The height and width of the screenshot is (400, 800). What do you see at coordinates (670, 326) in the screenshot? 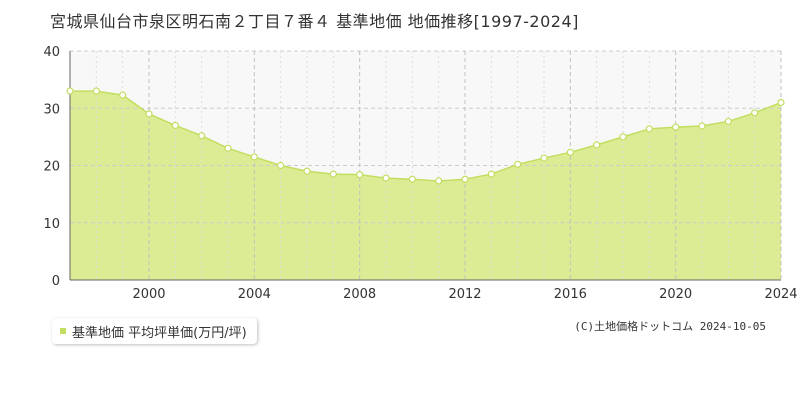
I see `copyright-text: (C)土地価格ドットコム 2024-10-05` at bounding box center [670, 326].